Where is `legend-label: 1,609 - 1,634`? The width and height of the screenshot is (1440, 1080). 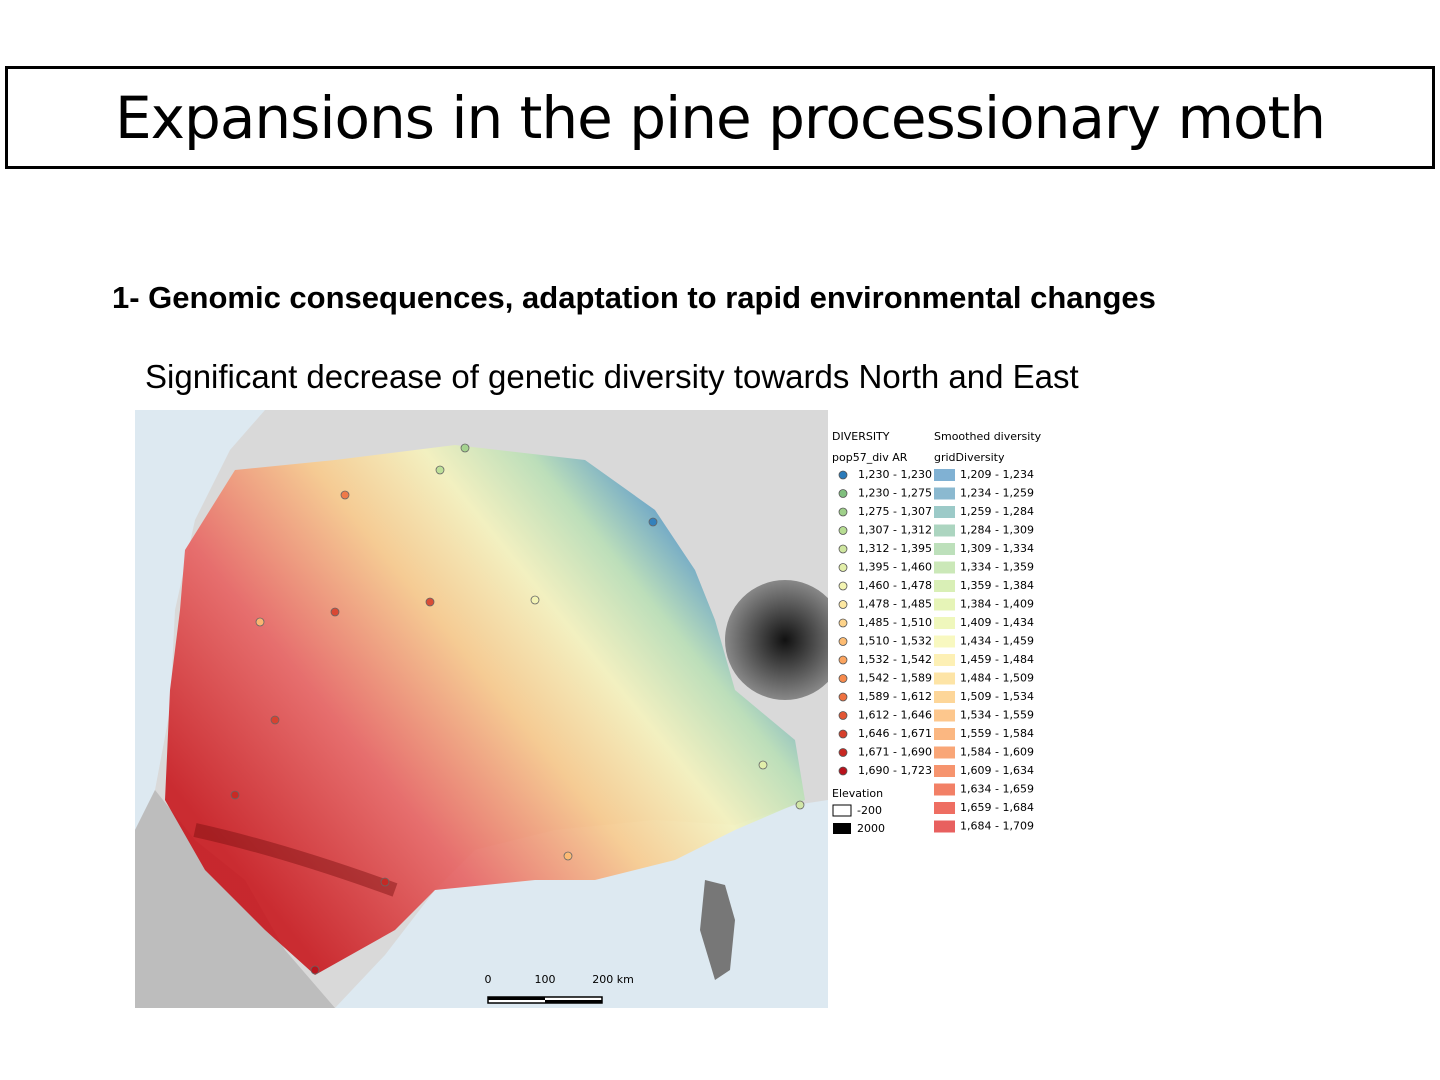 legend-label: 1,609 - 1,634 is located at coordinates (997, 770).